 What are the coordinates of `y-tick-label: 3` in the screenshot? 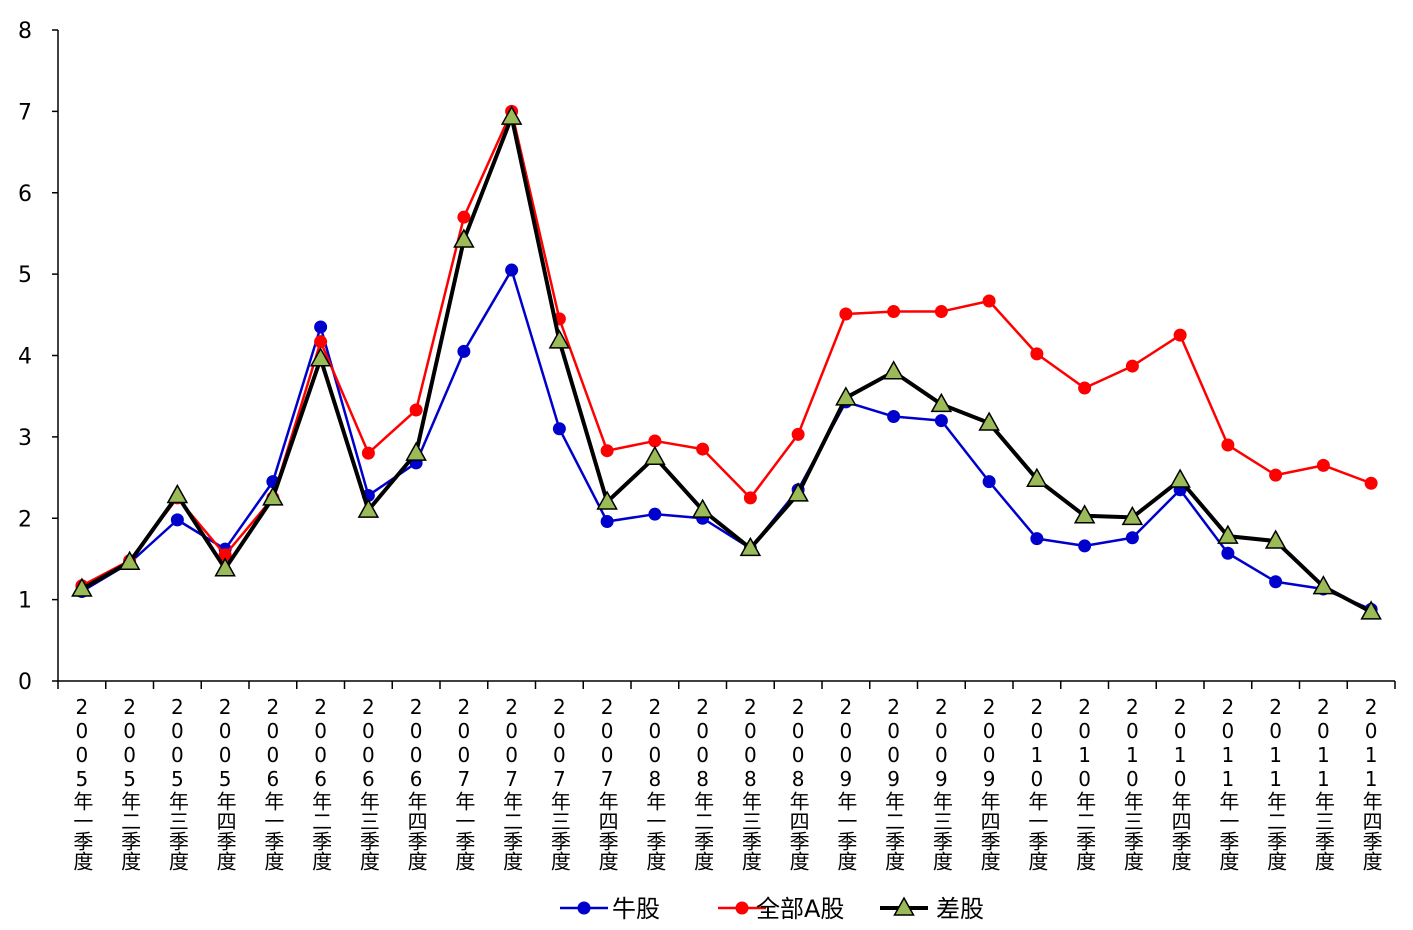 It's located at (25, 438).